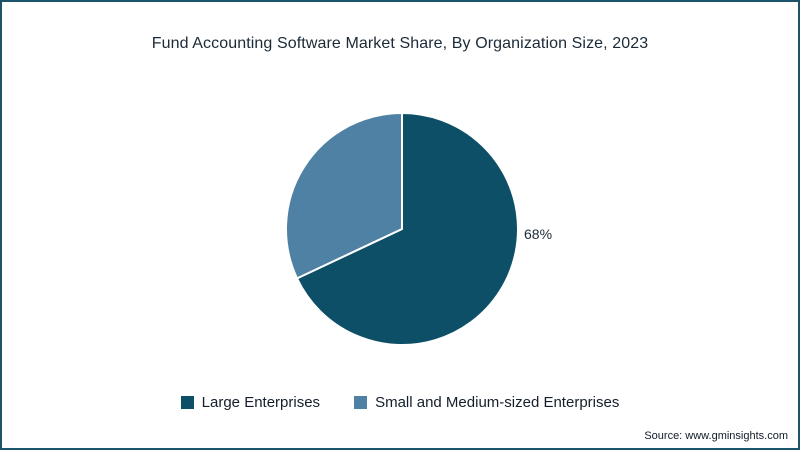 This screenshot has height=450, width=800. I want to click on legend-swatch-large-enterprises, so click(187, 402).